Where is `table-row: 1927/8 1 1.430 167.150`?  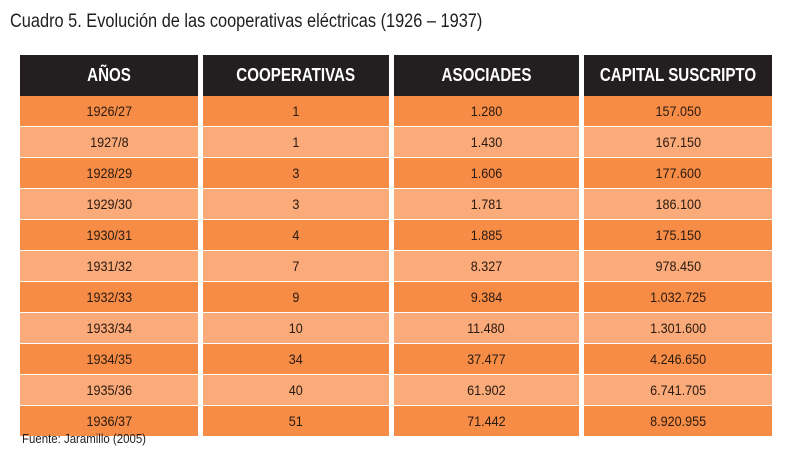 table-row: 1927/8 1 1.430 167.150 is located at coordinates (396, 142).